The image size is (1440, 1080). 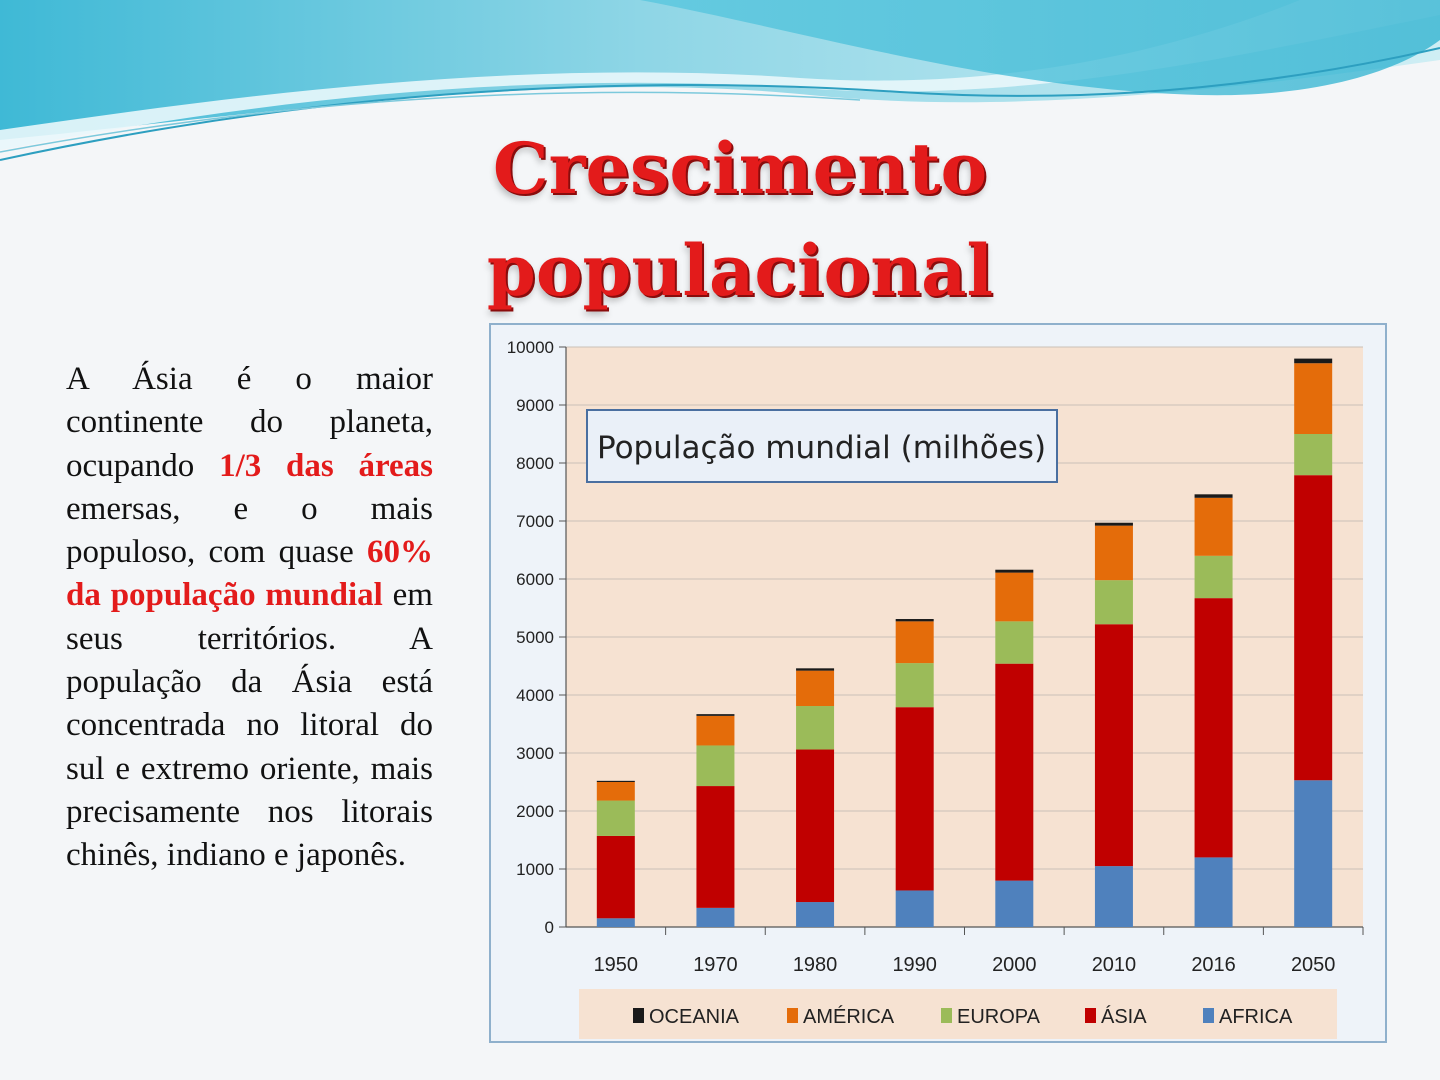 What do you see at coordinates (535, 405) in the screenshot?
I see `y-tick-label: 9000` at bounding box center [535, 405].